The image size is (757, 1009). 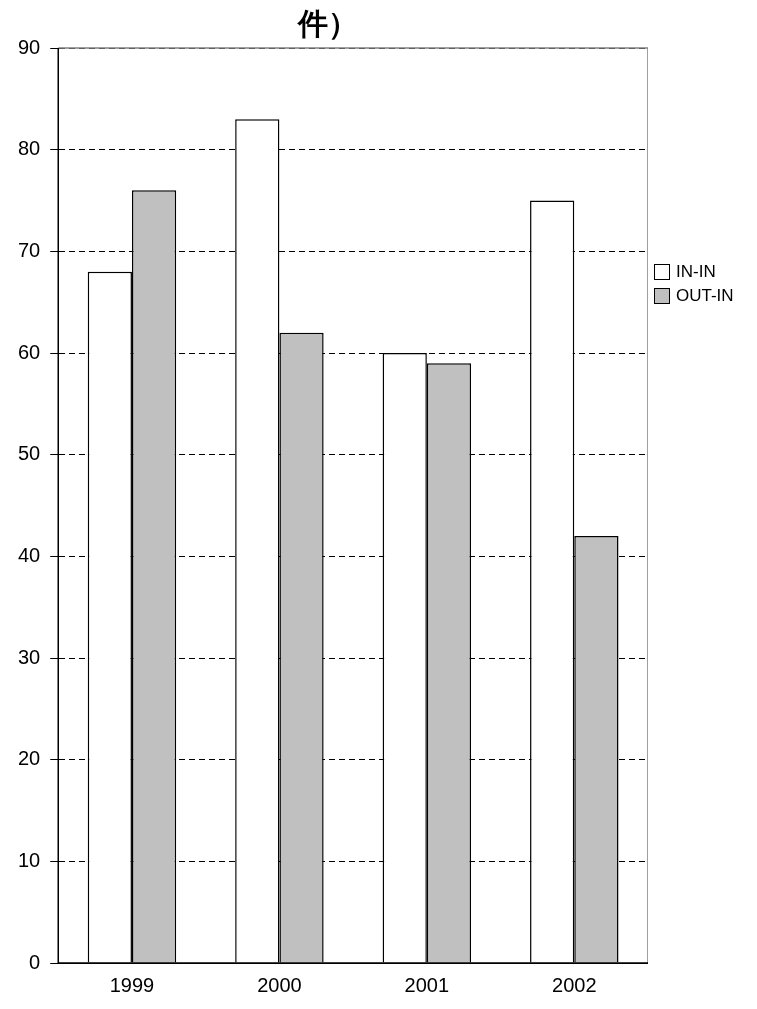 I want to click on legend-label: OUT-IN, so click(x=705, y=296).